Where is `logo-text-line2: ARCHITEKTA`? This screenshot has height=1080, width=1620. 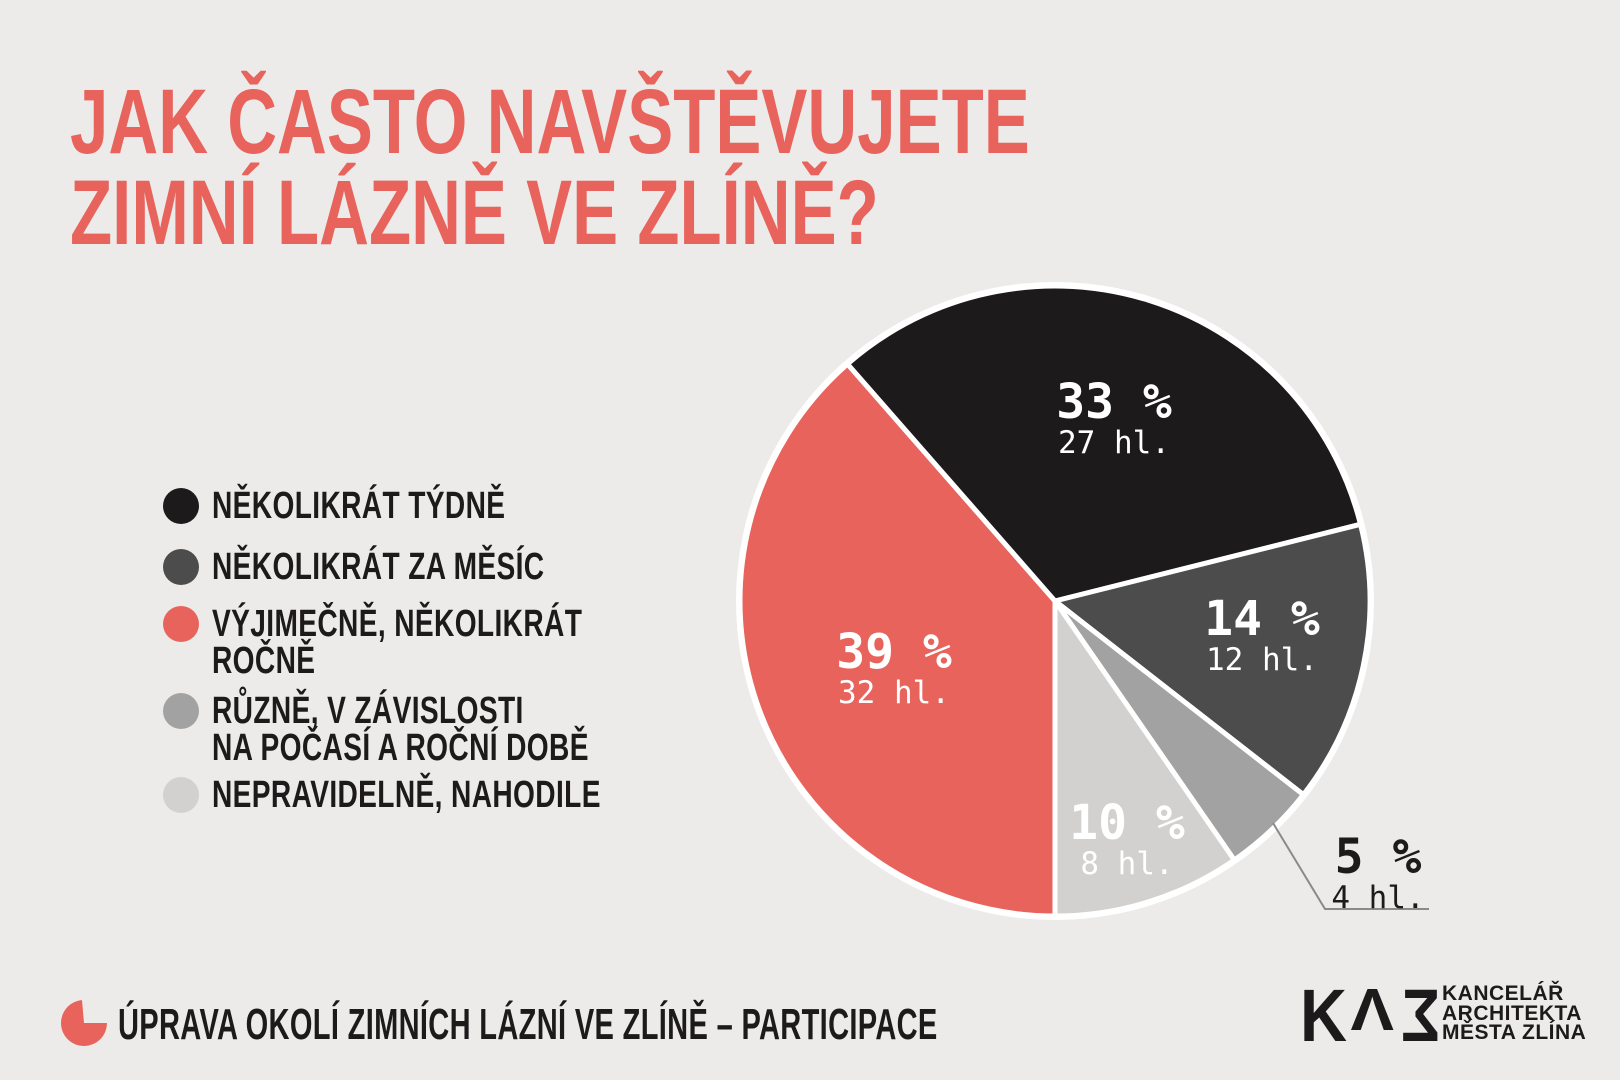
logo-text-line2: ARCHITEKTA is located at coordinates (1512, 1013).